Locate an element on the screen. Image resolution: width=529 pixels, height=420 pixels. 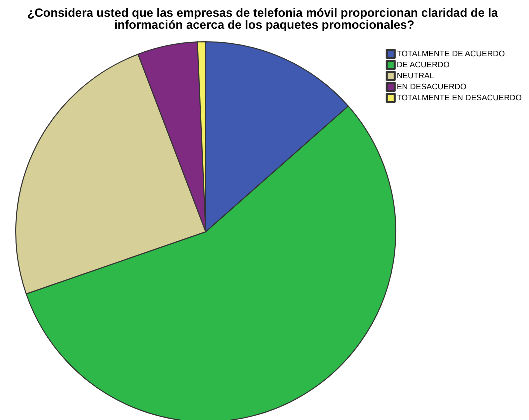
legend-label: TOTALMENTE DE ACUERDO is located at coordinates (451, 54).